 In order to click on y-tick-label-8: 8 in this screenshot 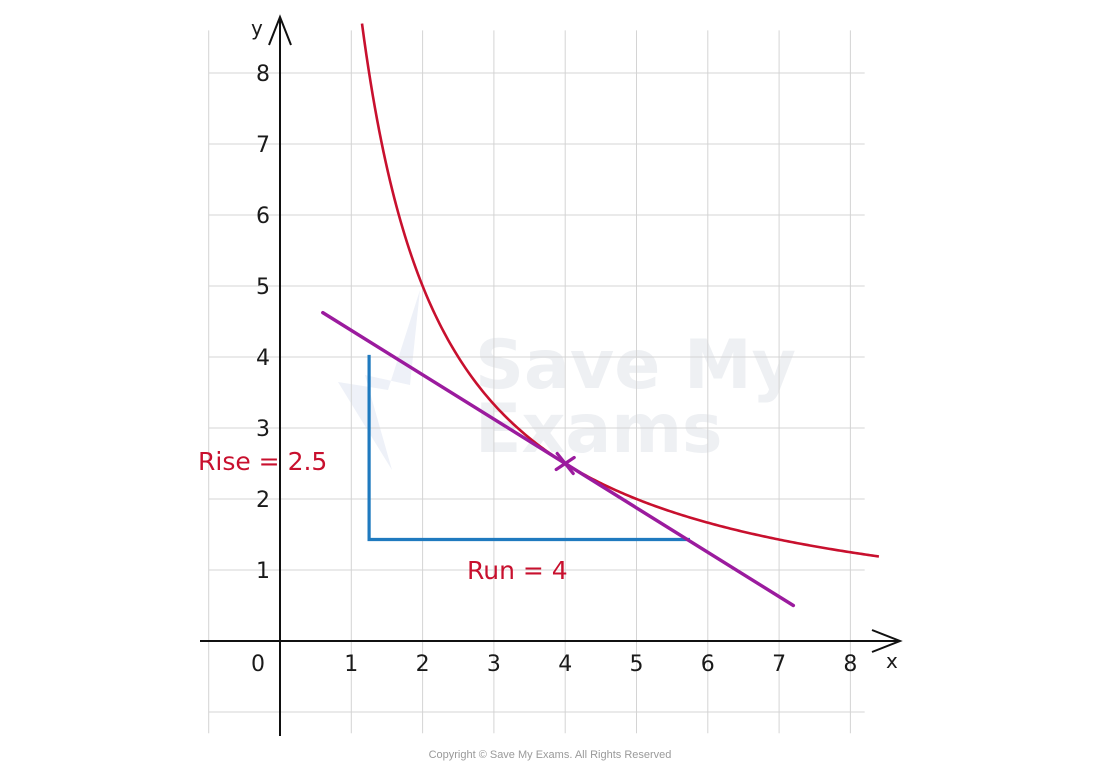, I will do `click(263, 74)`.